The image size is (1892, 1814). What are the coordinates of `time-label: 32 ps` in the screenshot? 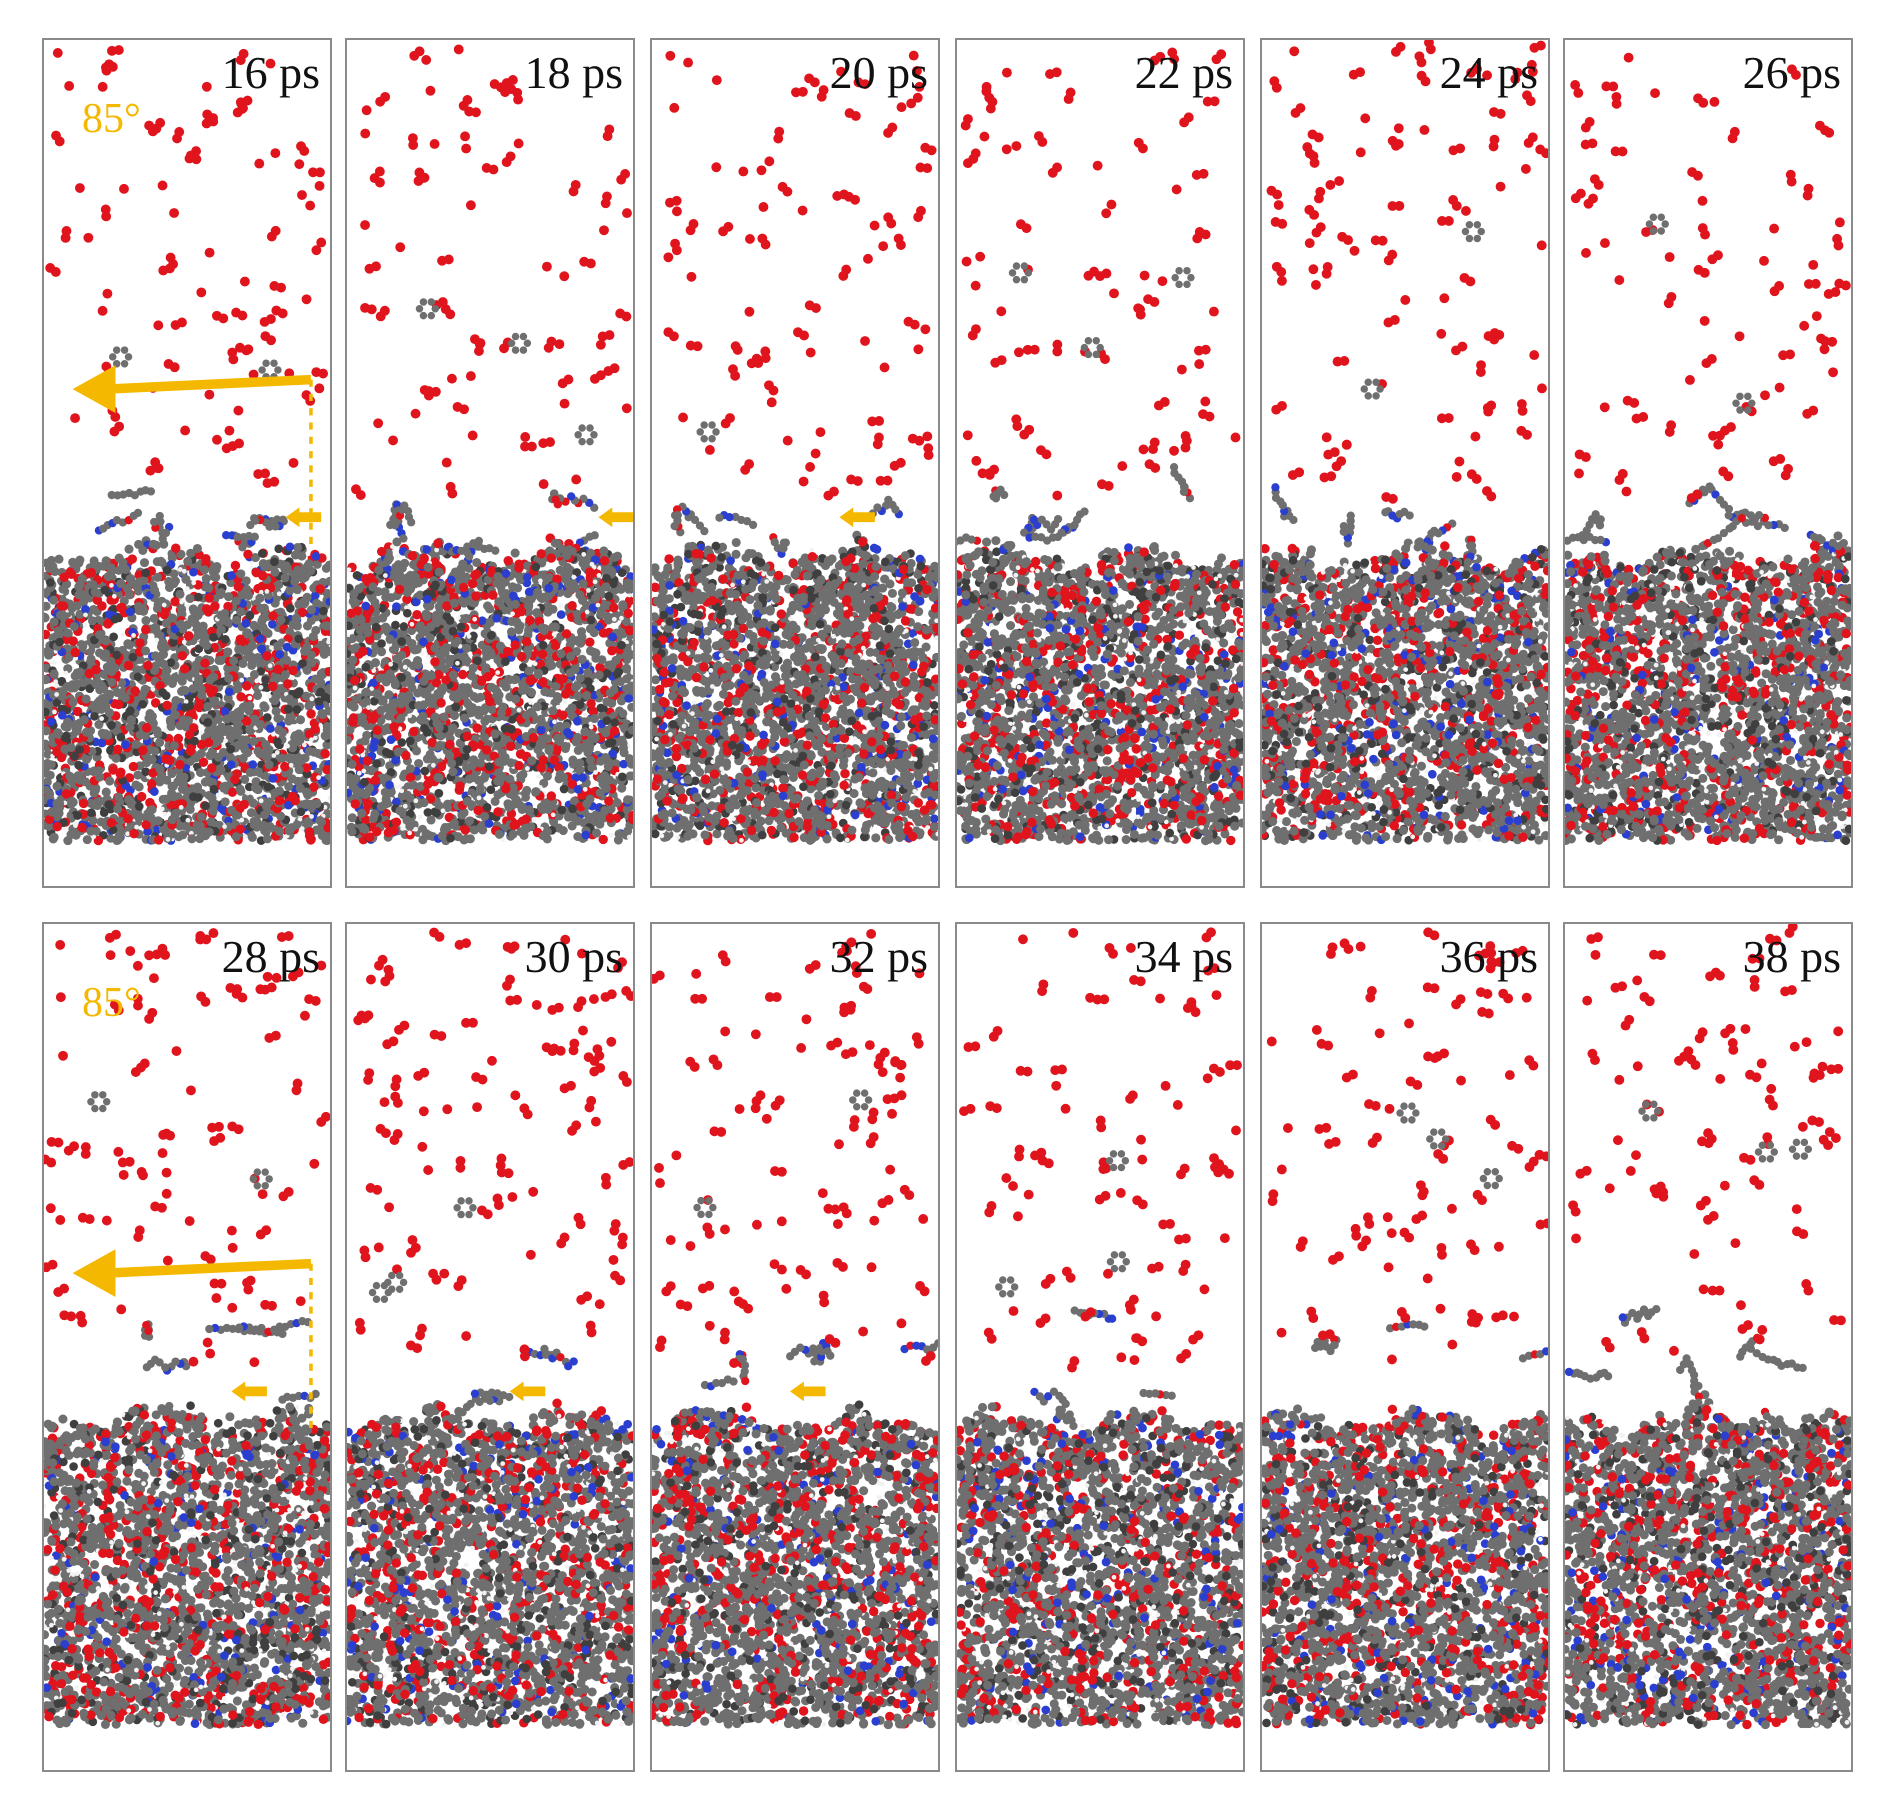 It's located at (879, 957).